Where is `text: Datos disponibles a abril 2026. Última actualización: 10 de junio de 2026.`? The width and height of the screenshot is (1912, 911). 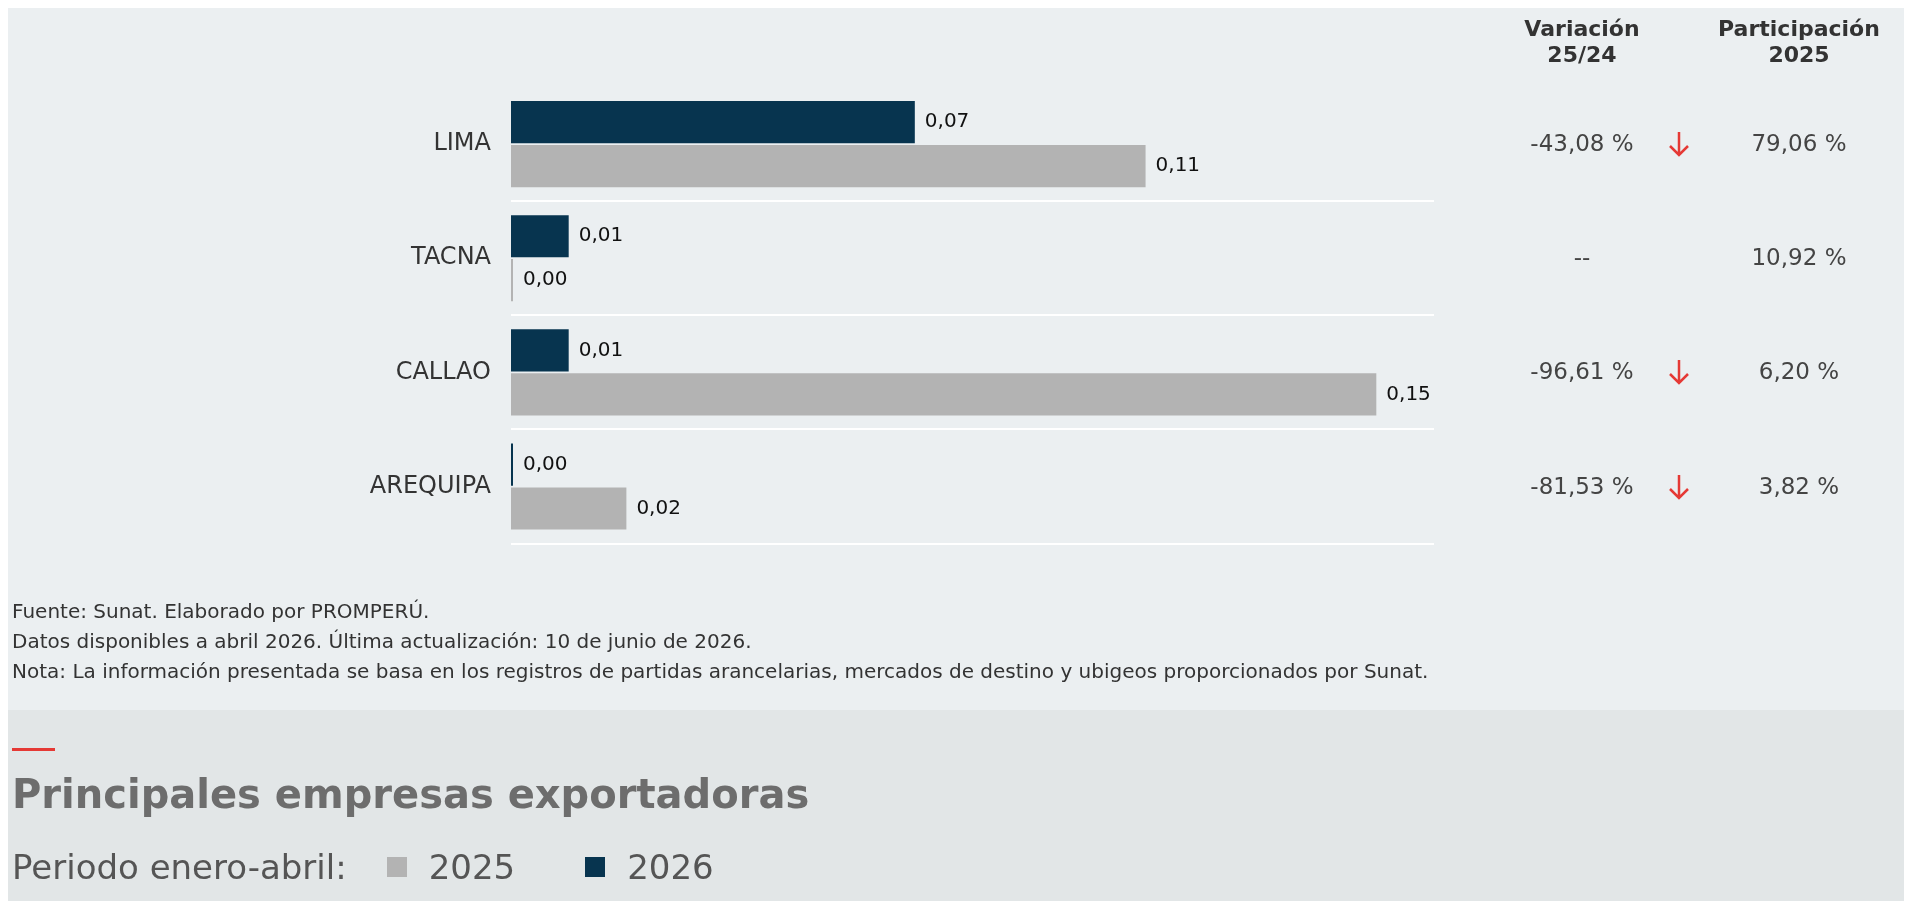
text: Datos disponibles a abril 2026. Última actualización: 10 de junio de 2026. is located at coordinates (382, 641).